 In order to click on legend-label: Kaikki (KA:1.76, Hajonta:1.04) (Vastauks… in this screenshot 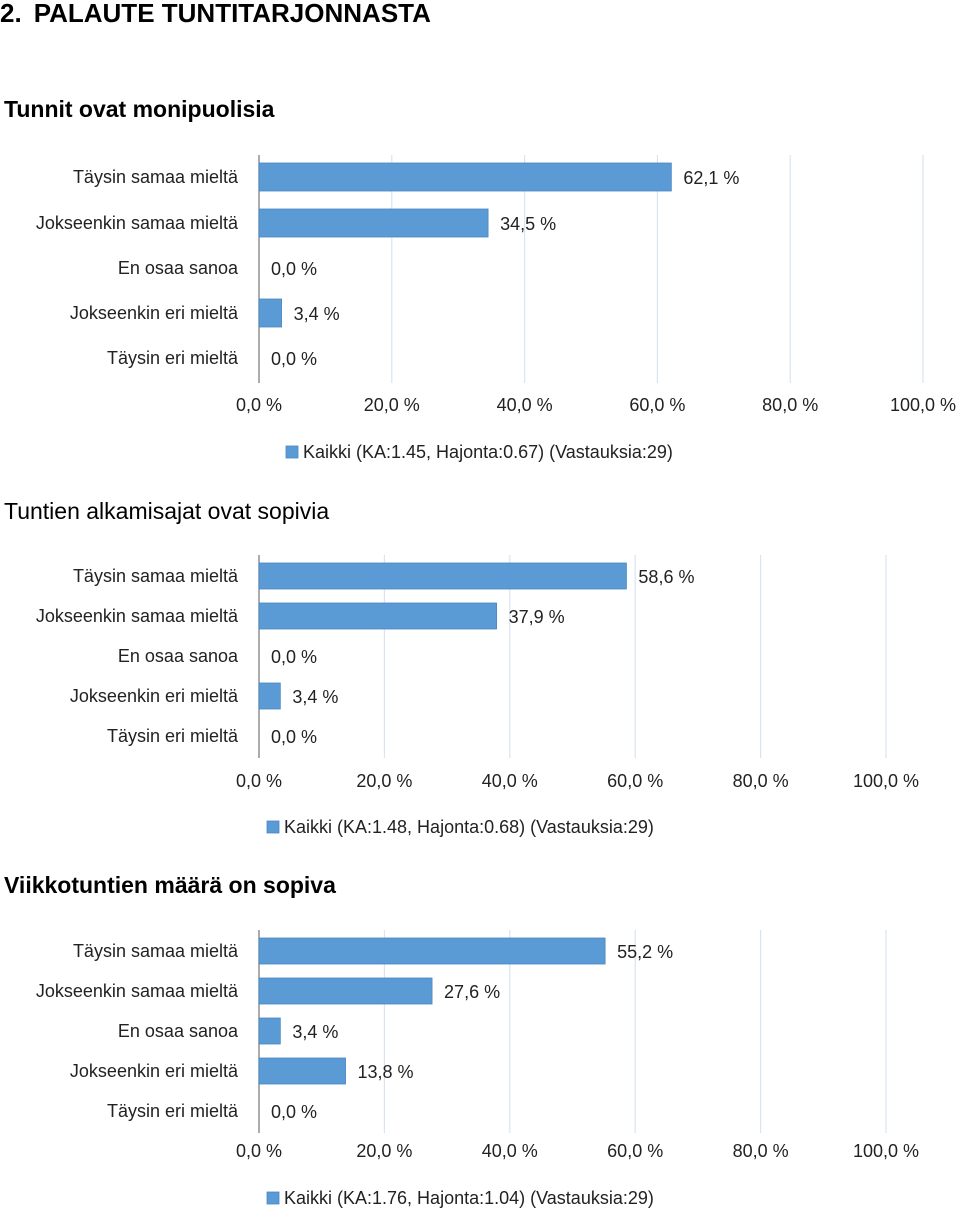, I will do `click(469, 1198)`.